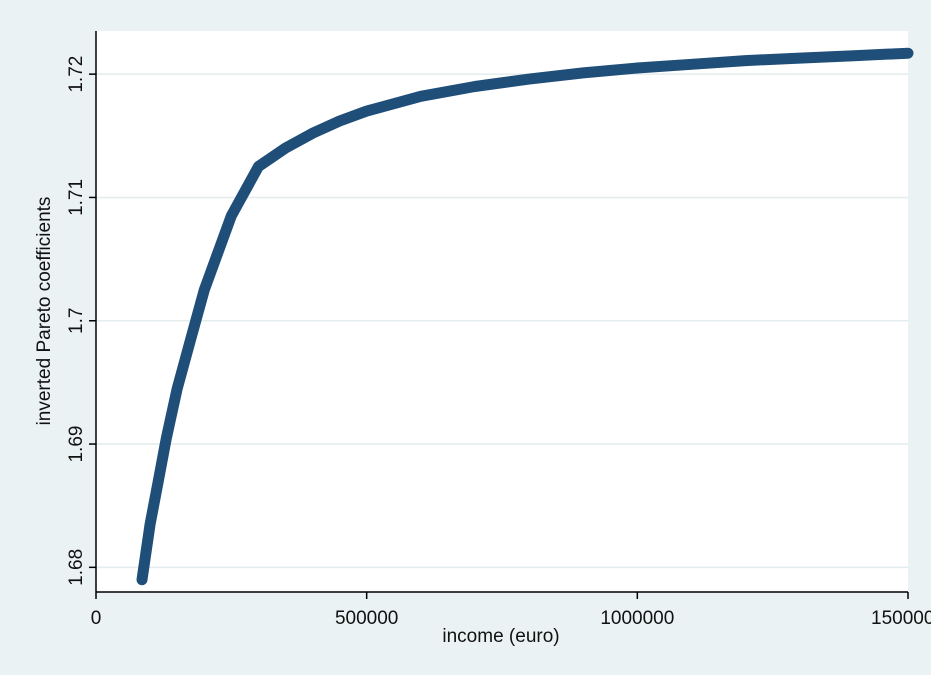  Describe the element at coordinates (76, 321) in the screenshot. I see `y-tick-label: 1.7` at that location.